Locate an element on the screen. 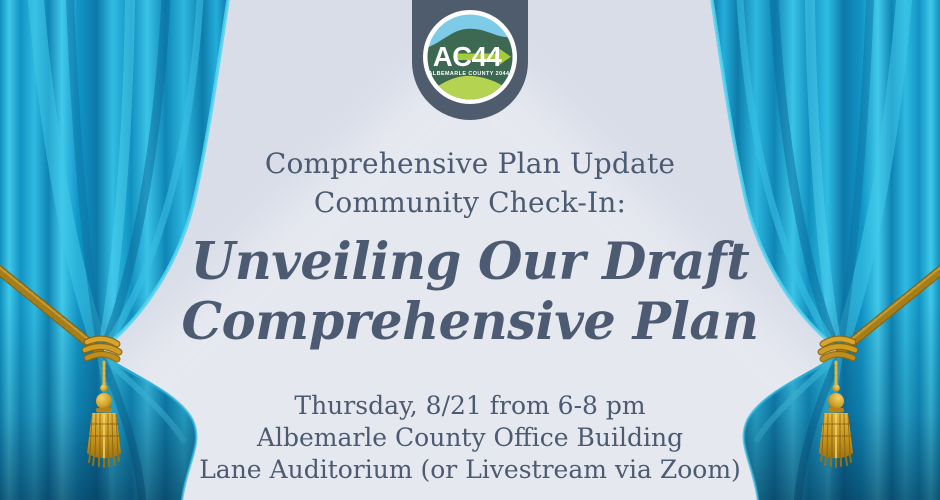 The height and width of the screenshot is (500, 940). logo-arrow-icon is located at coordinates (483, 57).